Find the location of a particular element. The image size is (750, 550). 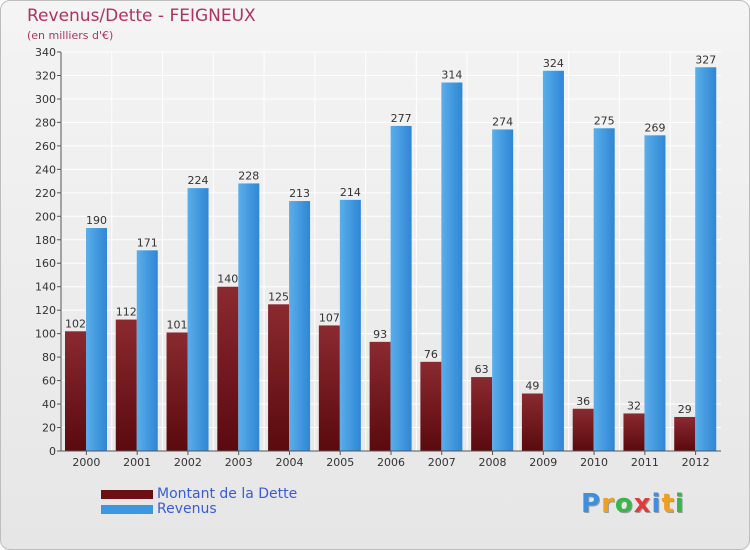

y-tick-label: 140 is located at coordinates (45, 287).